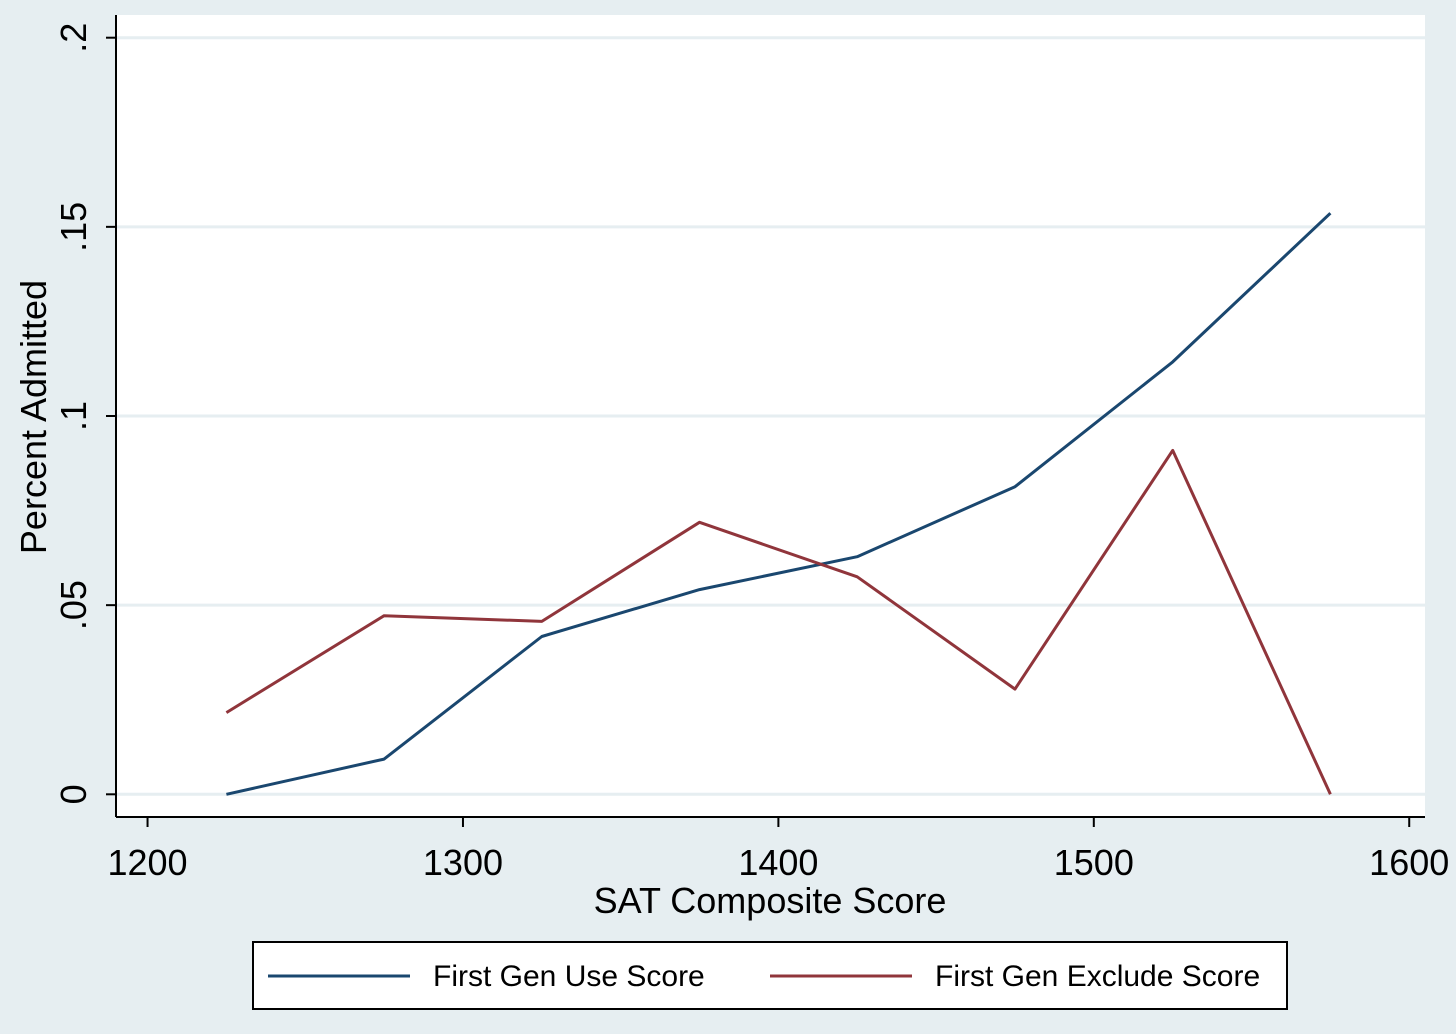 This screenshot has height=1034, width=1456. I want to click on y-tick-label-2: .1, so click(73, 416).